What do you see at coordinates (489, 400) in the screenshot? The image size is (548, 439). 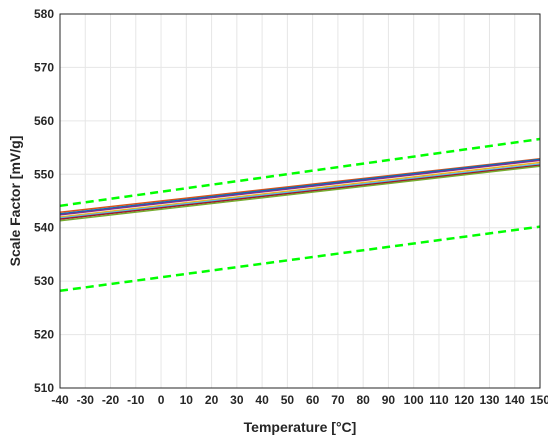 I see `x-tick-label: 130` at bounding box center [489, 400].